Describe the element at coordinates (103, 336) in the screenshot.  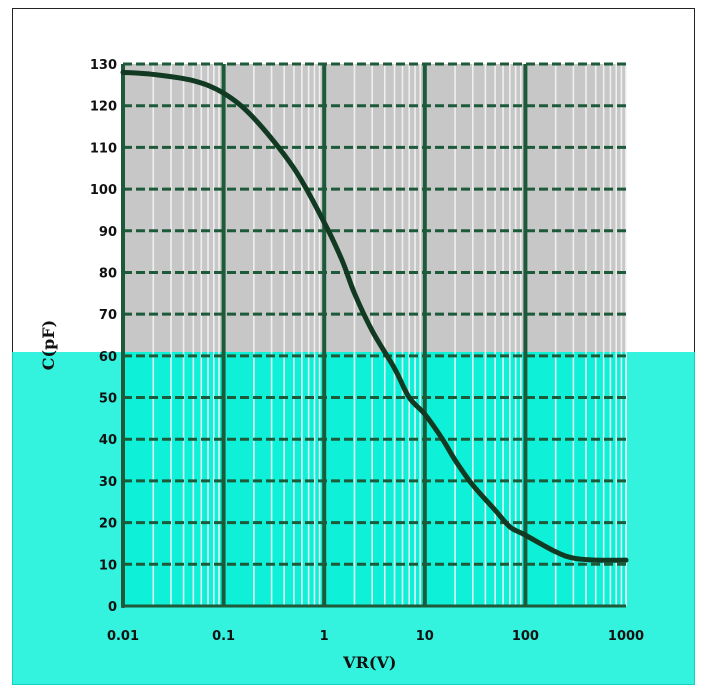
I see `y-tick-labels: 0 10 20 30 40 50 60 70 80 90 100 110 120 130` at that location.